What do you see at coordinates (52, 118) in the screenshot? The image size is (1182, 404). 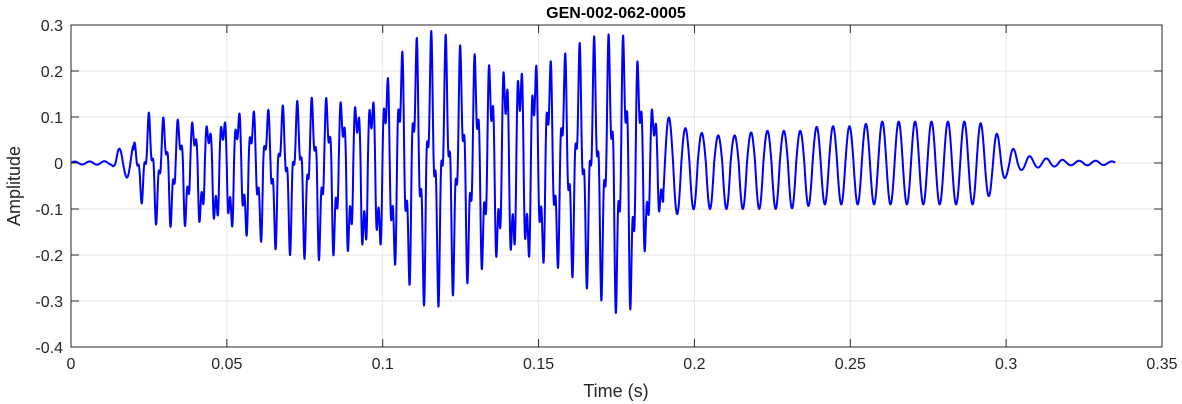 I see `y-tick-label: 0.1` at bounding box center [52, 118].